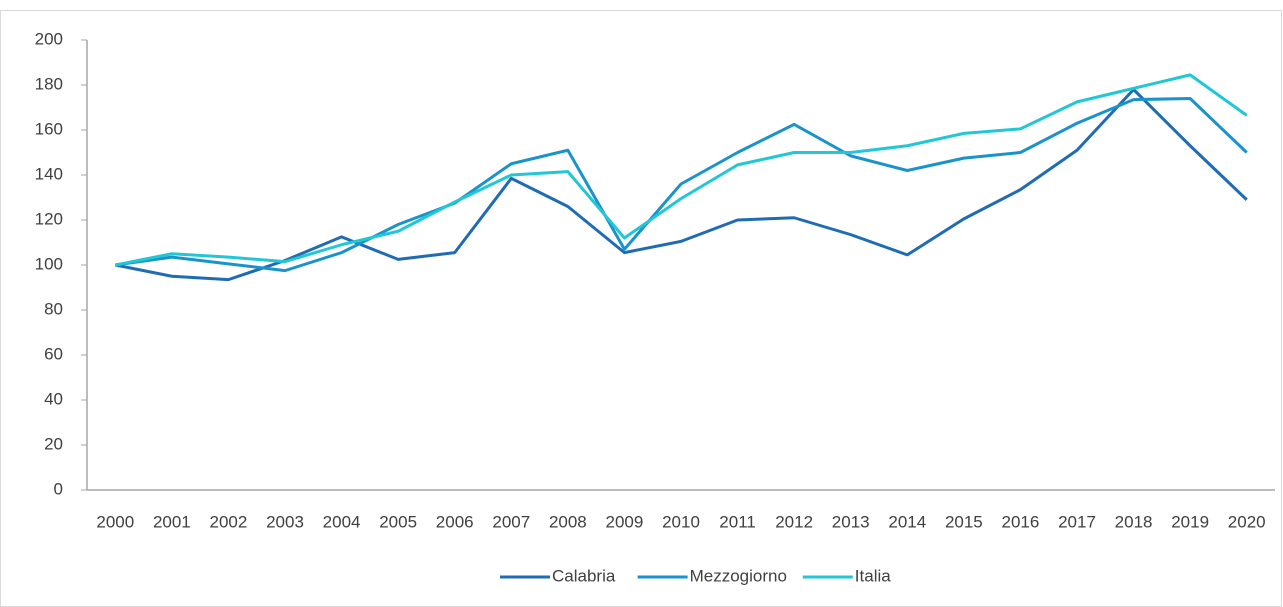 This screenshot has width=1283, height=607. What do you see at coordinates (1190, 521) in the screenshot?
I see `x-tick-label: 2019` at bounding box center [1190, 521].